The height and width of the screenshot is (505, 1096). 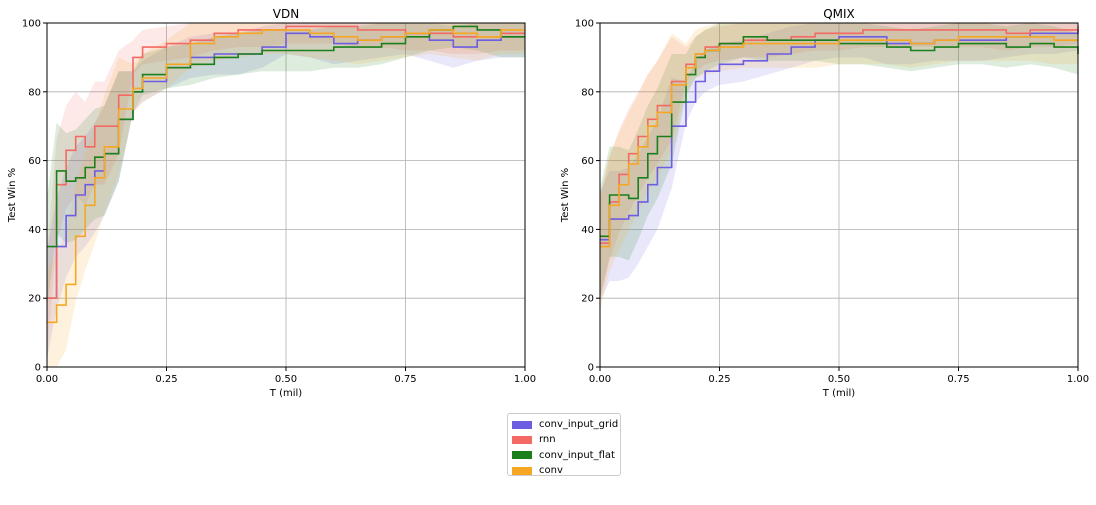 What do you see at coordinates (958, 379) in the screenshot?
I see `qmix-xtick-label-3: 0.75` at bounding box center [958, 379].